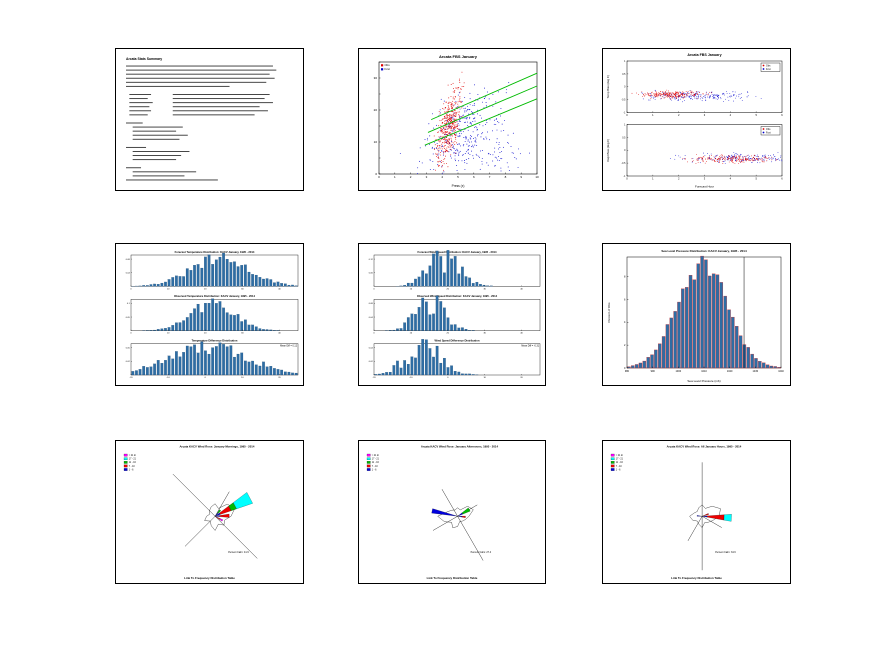 The height and width of the screenshot is (656, 875). Describe the element at coordinates (506, 177) in the screenshot. I see `svg-text: 8` at that location.